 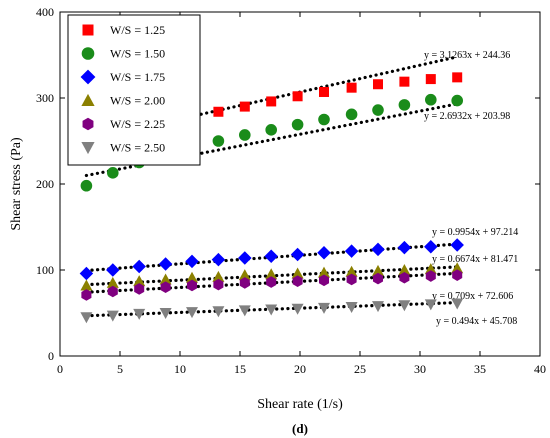 I want to click on y-tick-label: 100, so click(x=45, y=270).